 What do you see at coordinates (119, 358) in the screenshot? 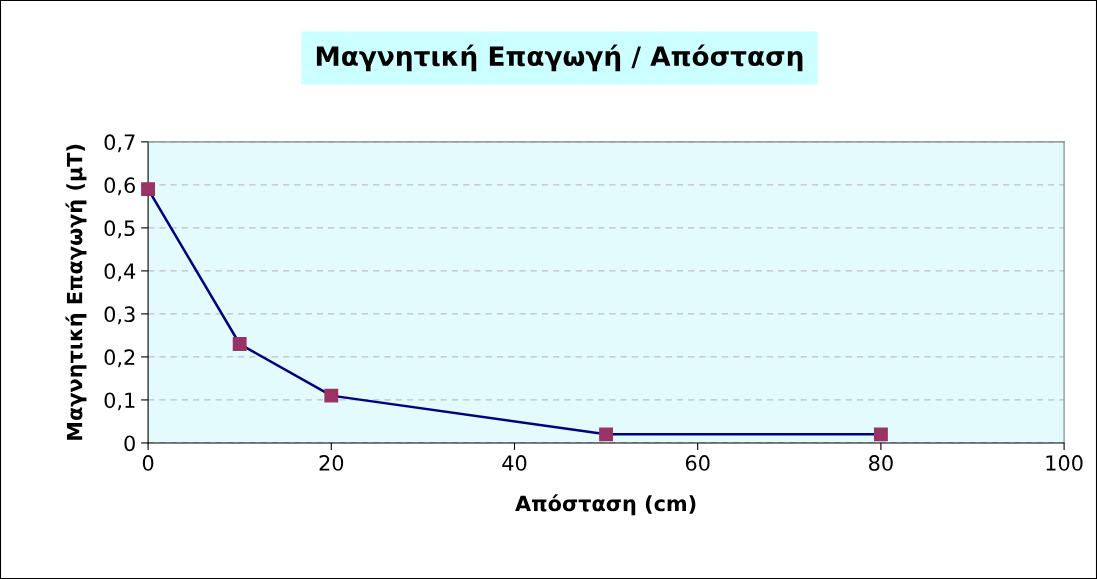
I see `y-tick-label: 0,2` at bounding box center [119, 358].